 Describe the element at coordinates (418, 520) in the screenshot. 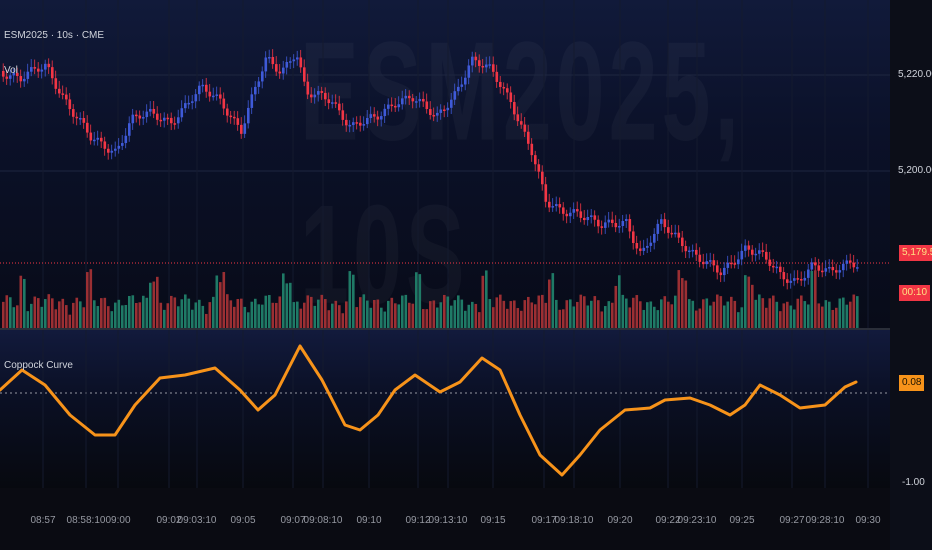

I see `time-tick-label: 09:12` at that location.